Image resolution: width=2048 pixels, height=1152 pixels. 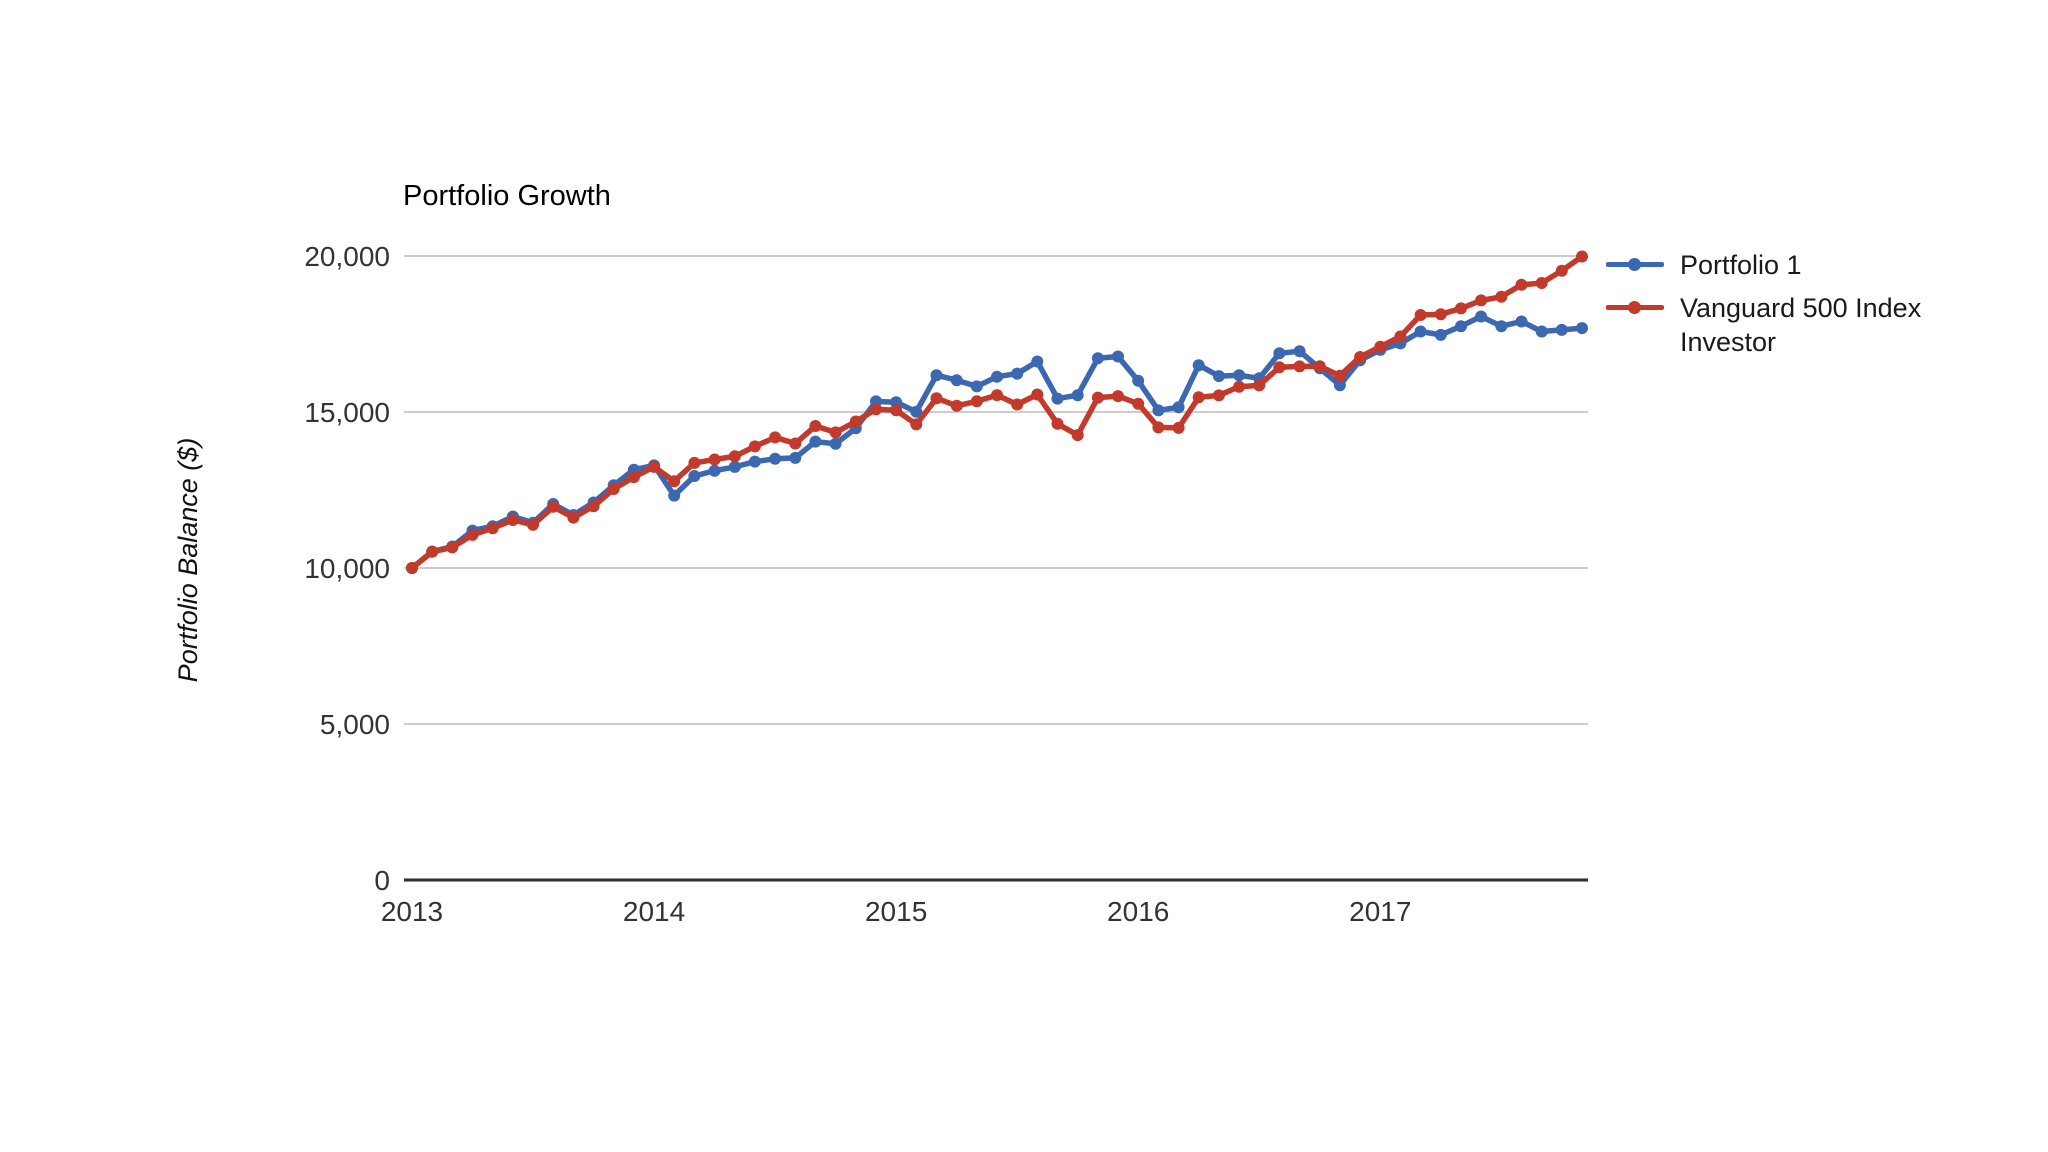 What do you see at coordinates (347, 568) in the screenshot?
I see `y-tick-label: 10,000` at bounding box center [347, 568].